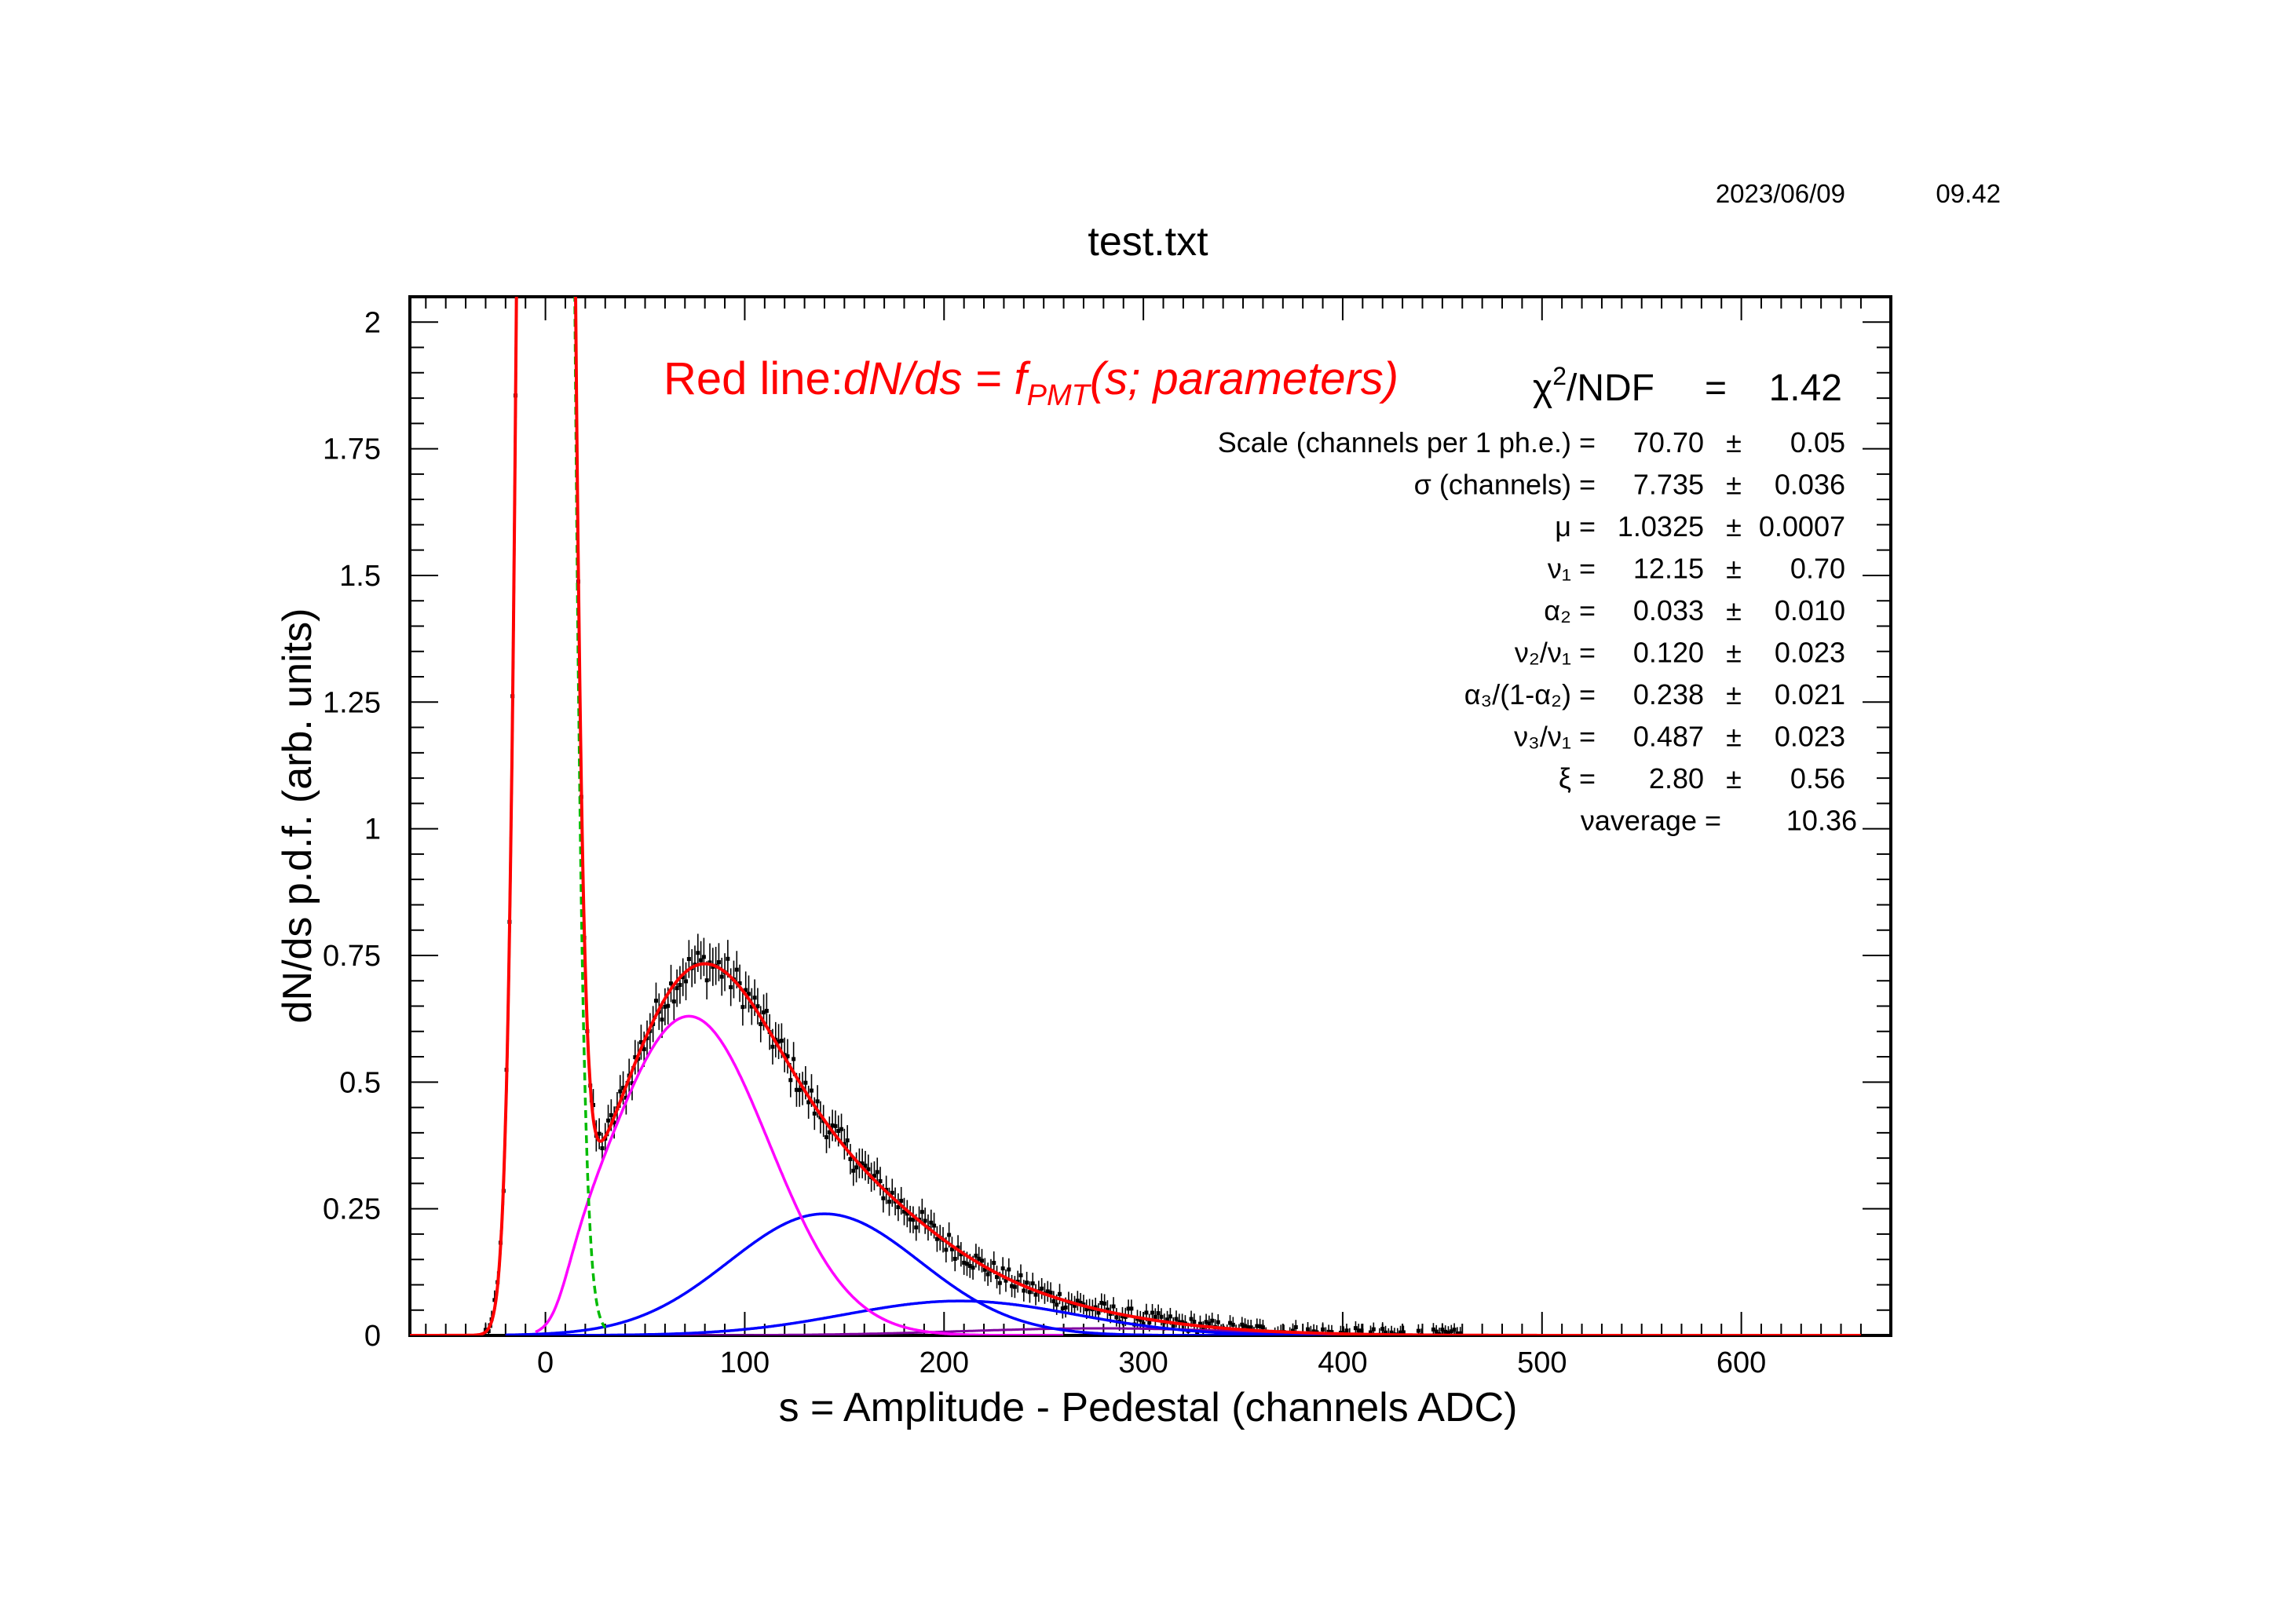 The width and height of the screenshot is (2296, 1622). What do you see at coordinates (352, 957) in the screenshot?
I see `y-tick-label: 0.75` at bounding box center [352, 957].